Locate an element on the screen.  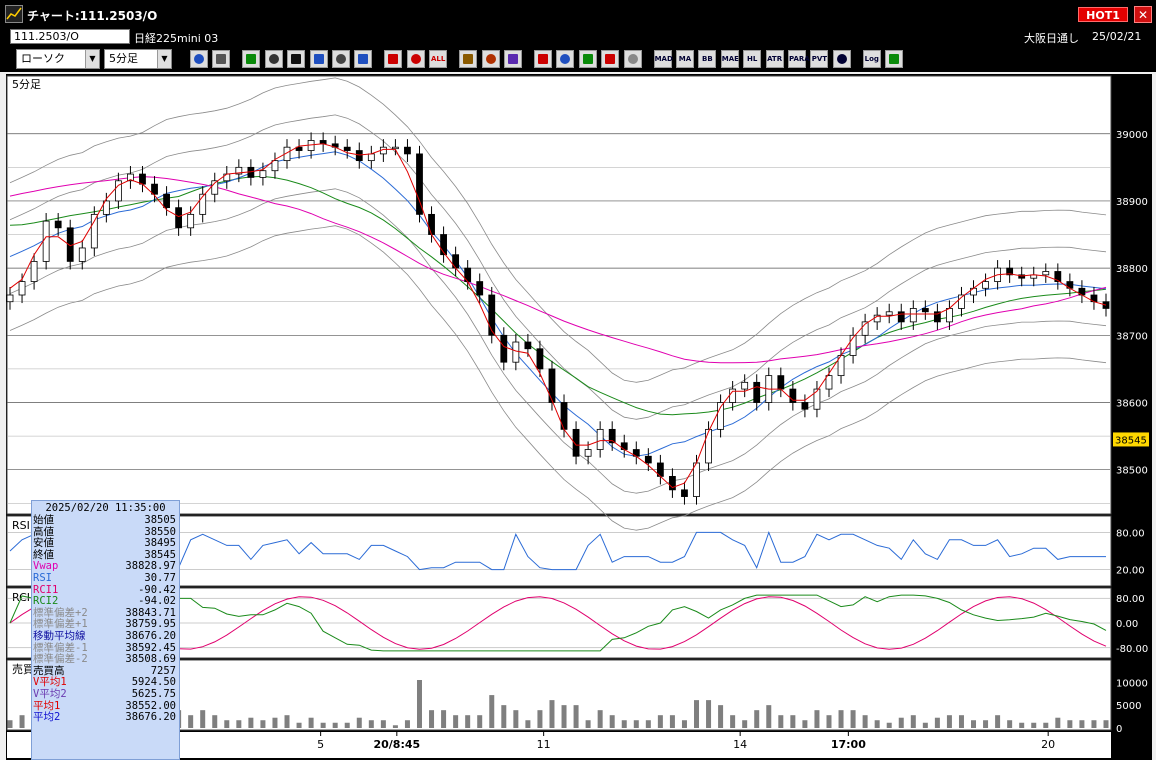
palette-icon is located at coordinates (513, 59).